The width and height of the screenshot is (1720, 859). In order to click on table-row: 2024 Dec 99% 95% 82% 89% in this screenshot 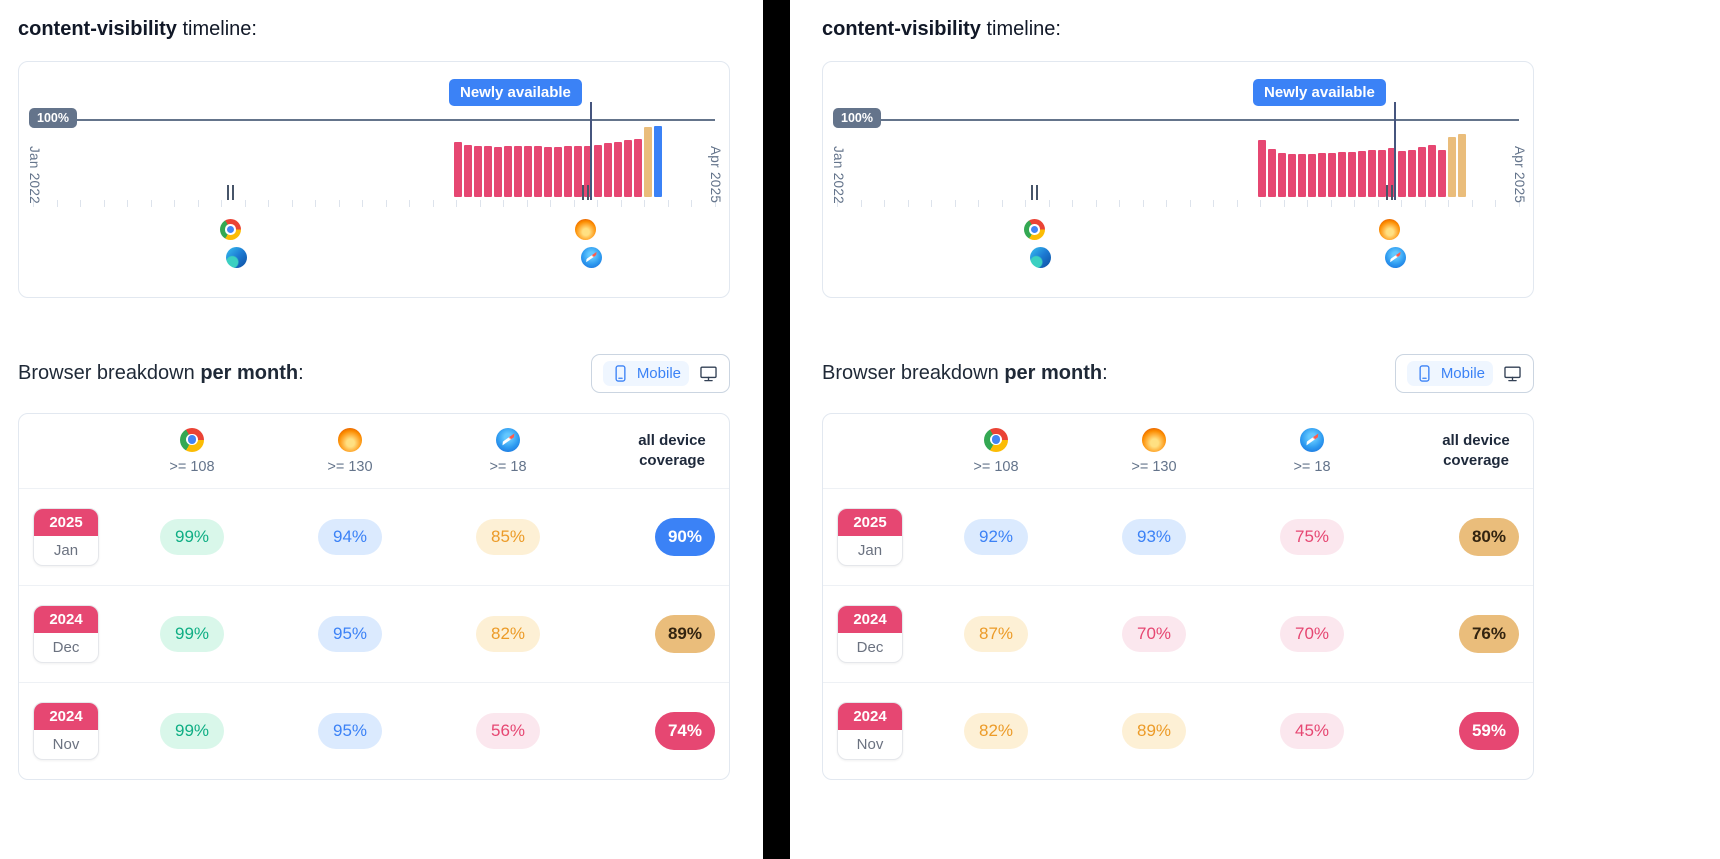, I will do `click(374, 633)`.